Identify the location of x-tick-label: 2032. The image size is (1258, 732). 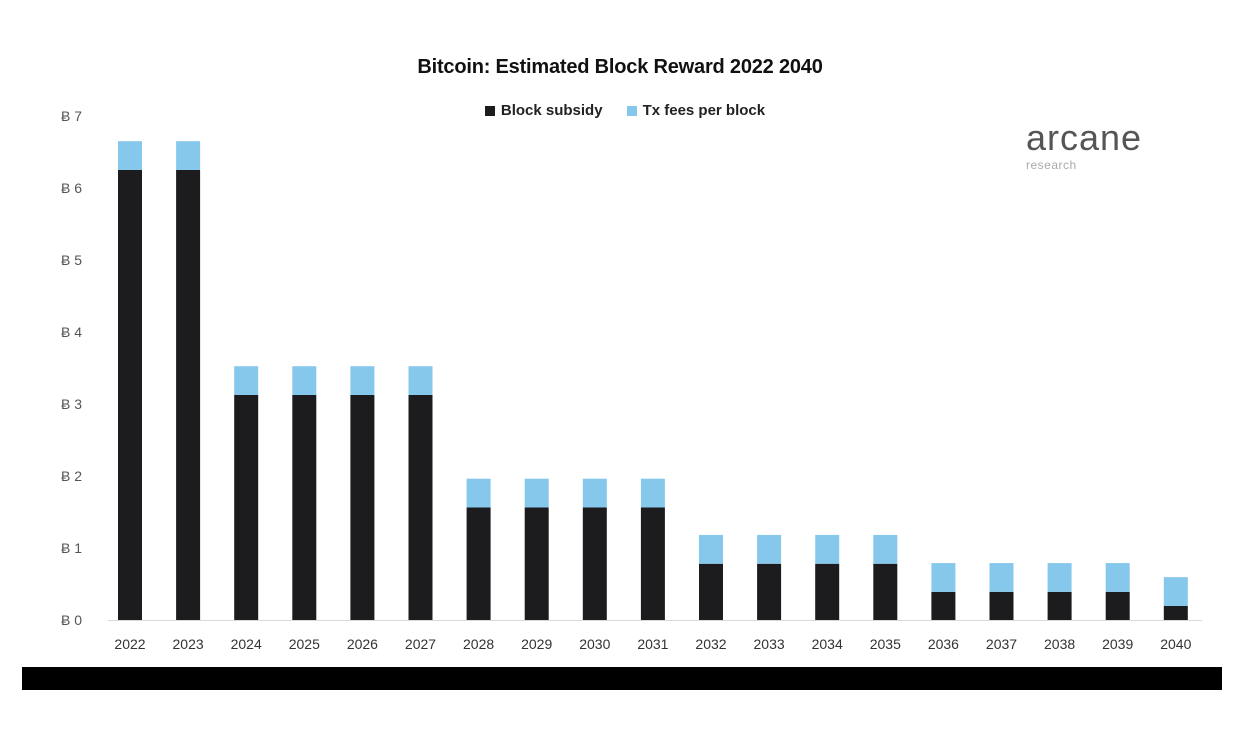
(710, 644).